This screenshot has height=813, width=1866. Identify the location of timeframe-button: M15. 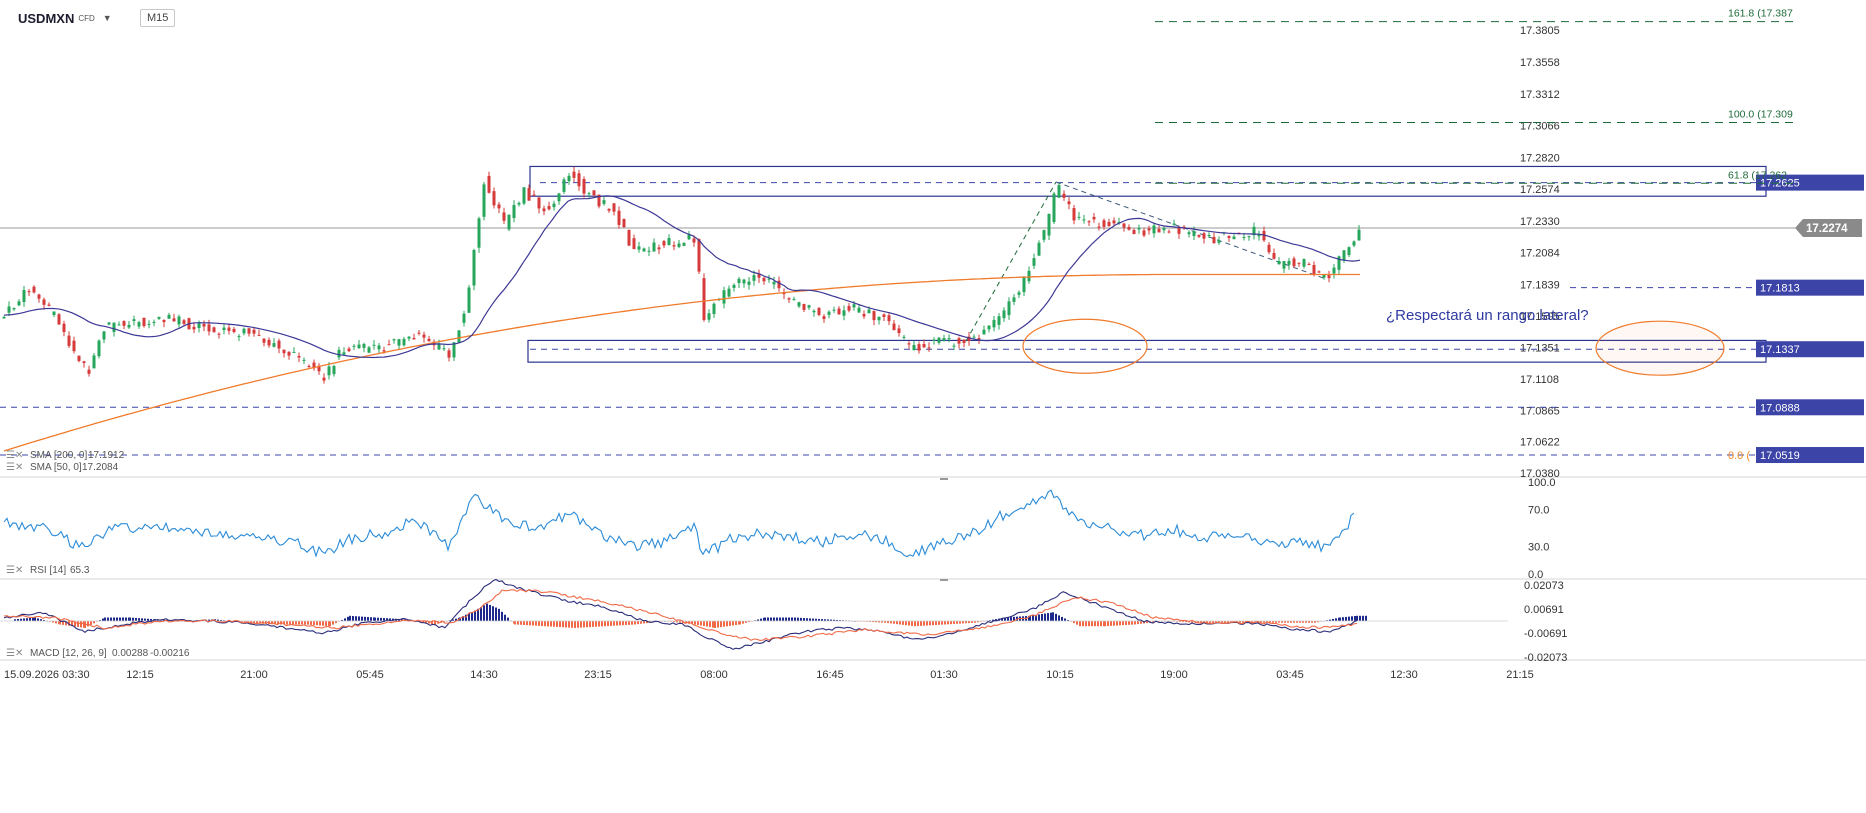
(158, 18).